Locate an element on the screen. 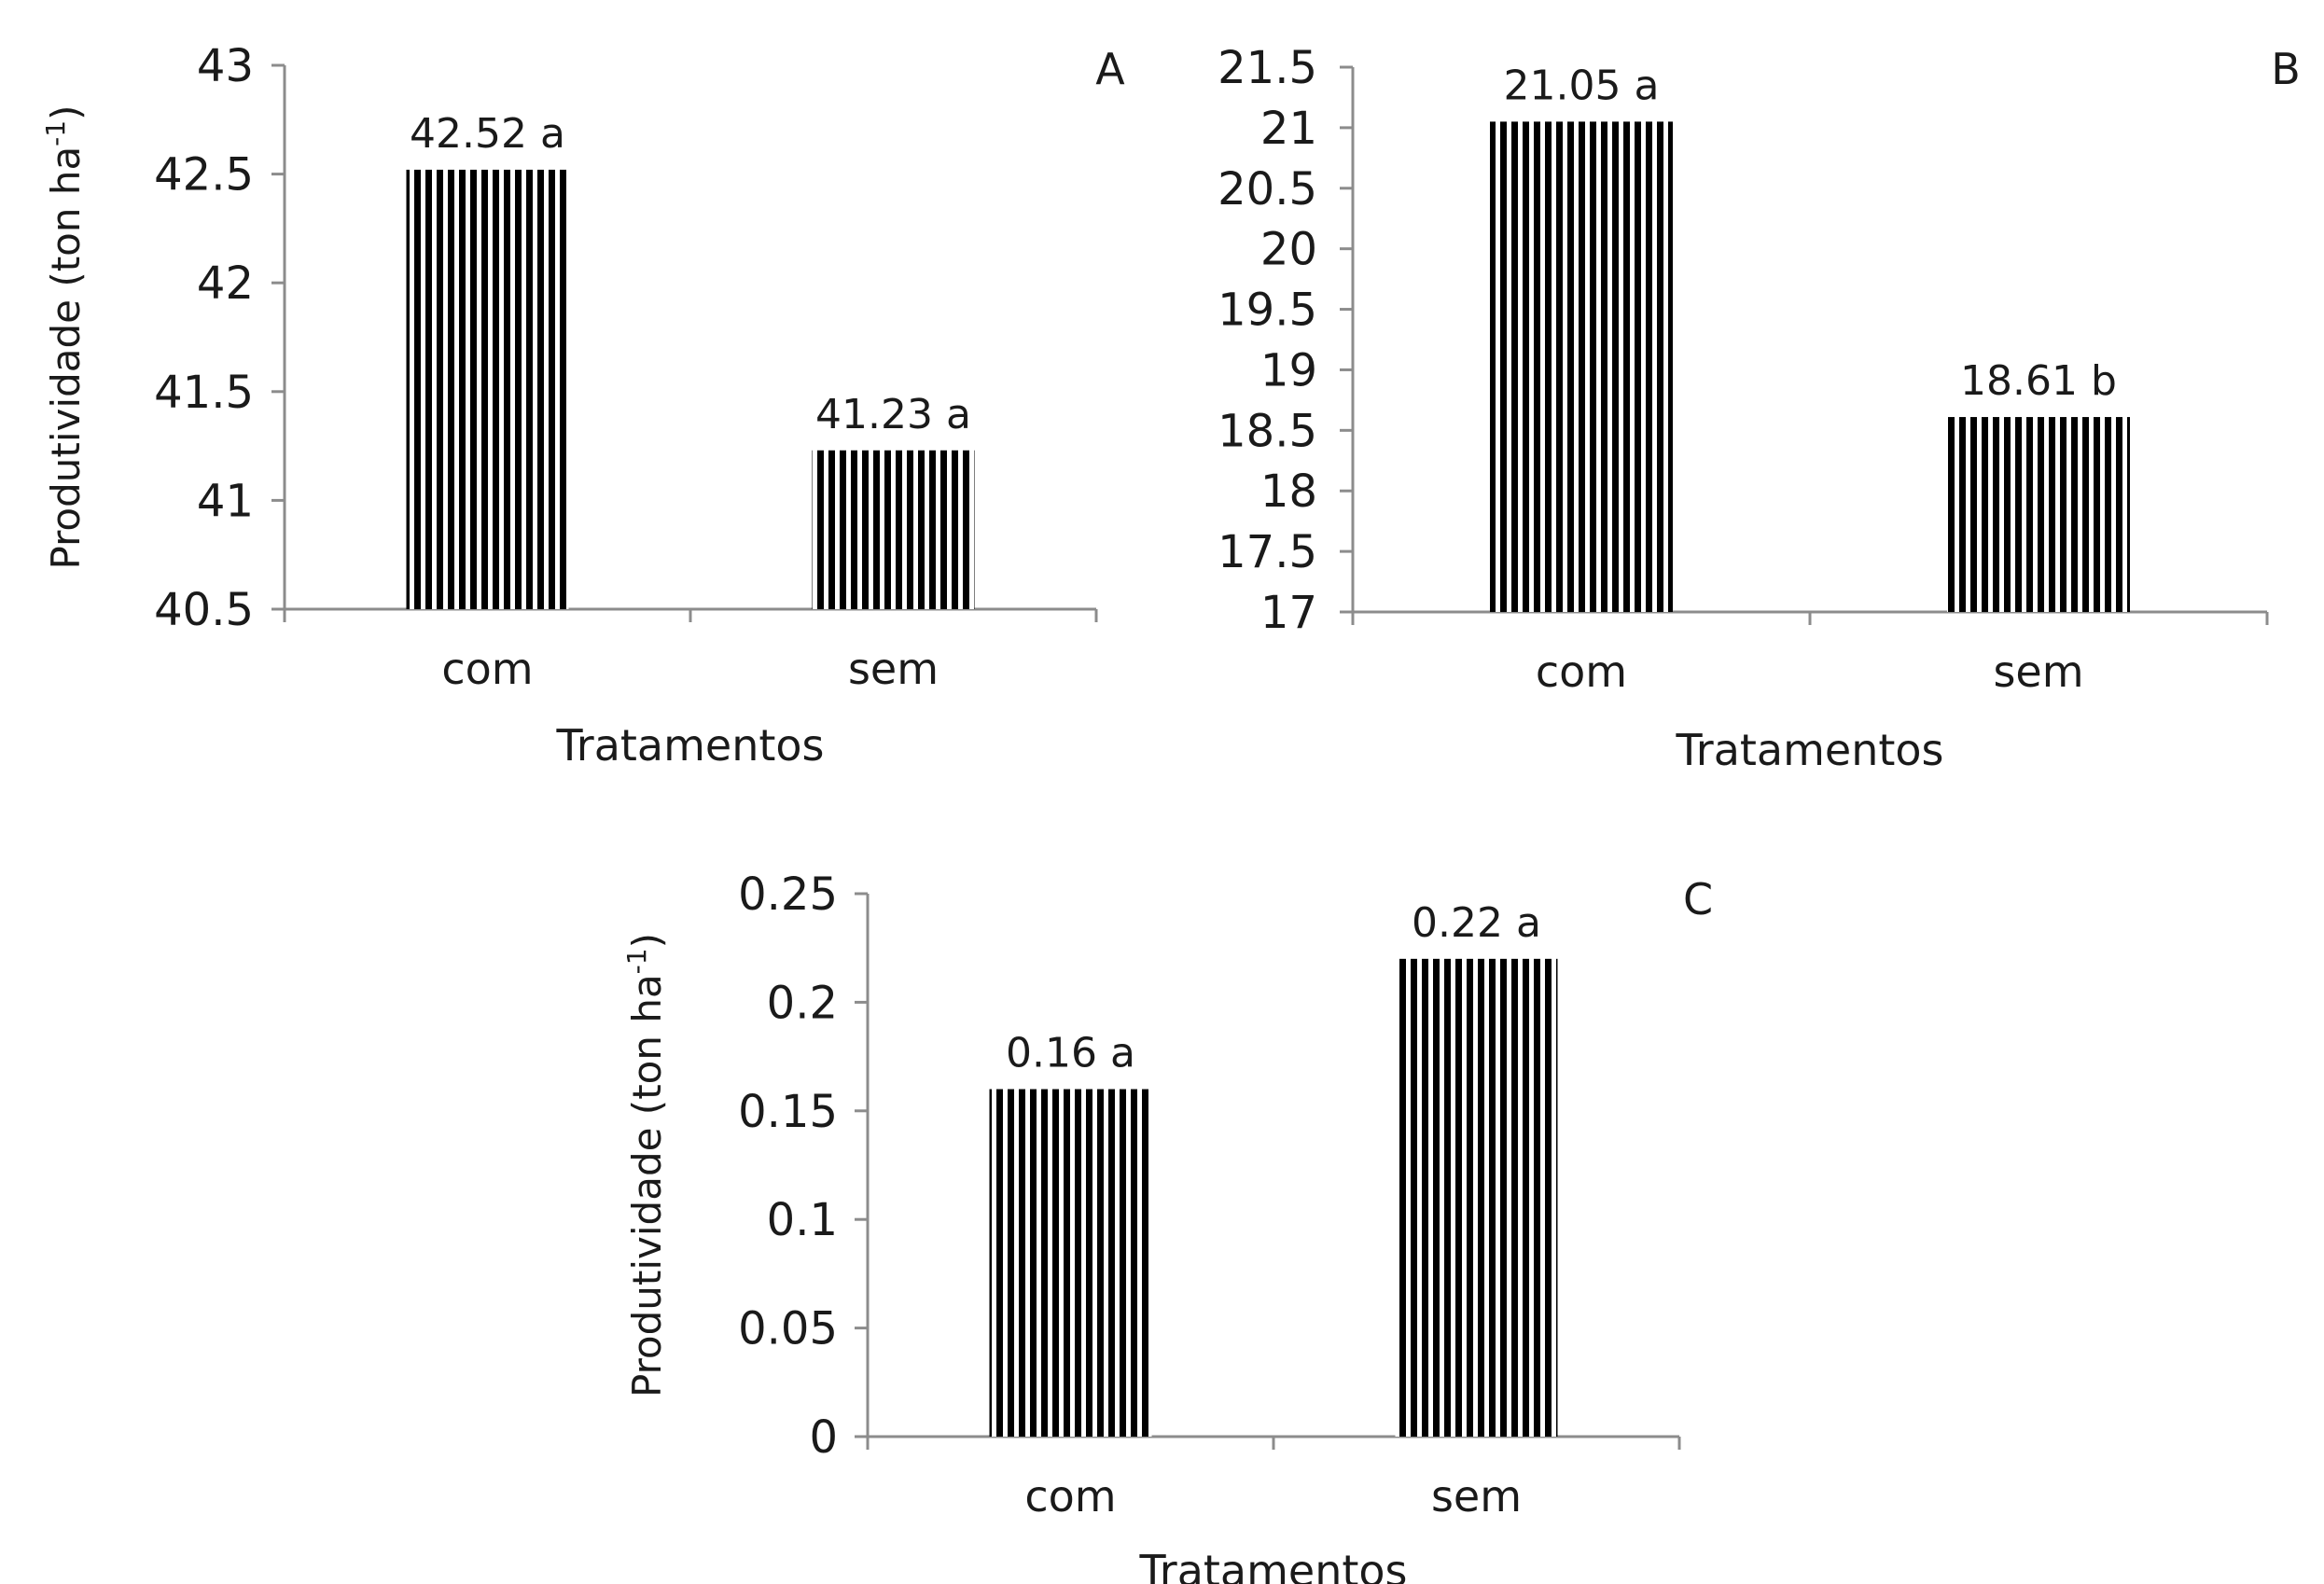 This screenshot has width=2324, height=1584. y-tick-label: 43 is located at coordinates (226, 66).